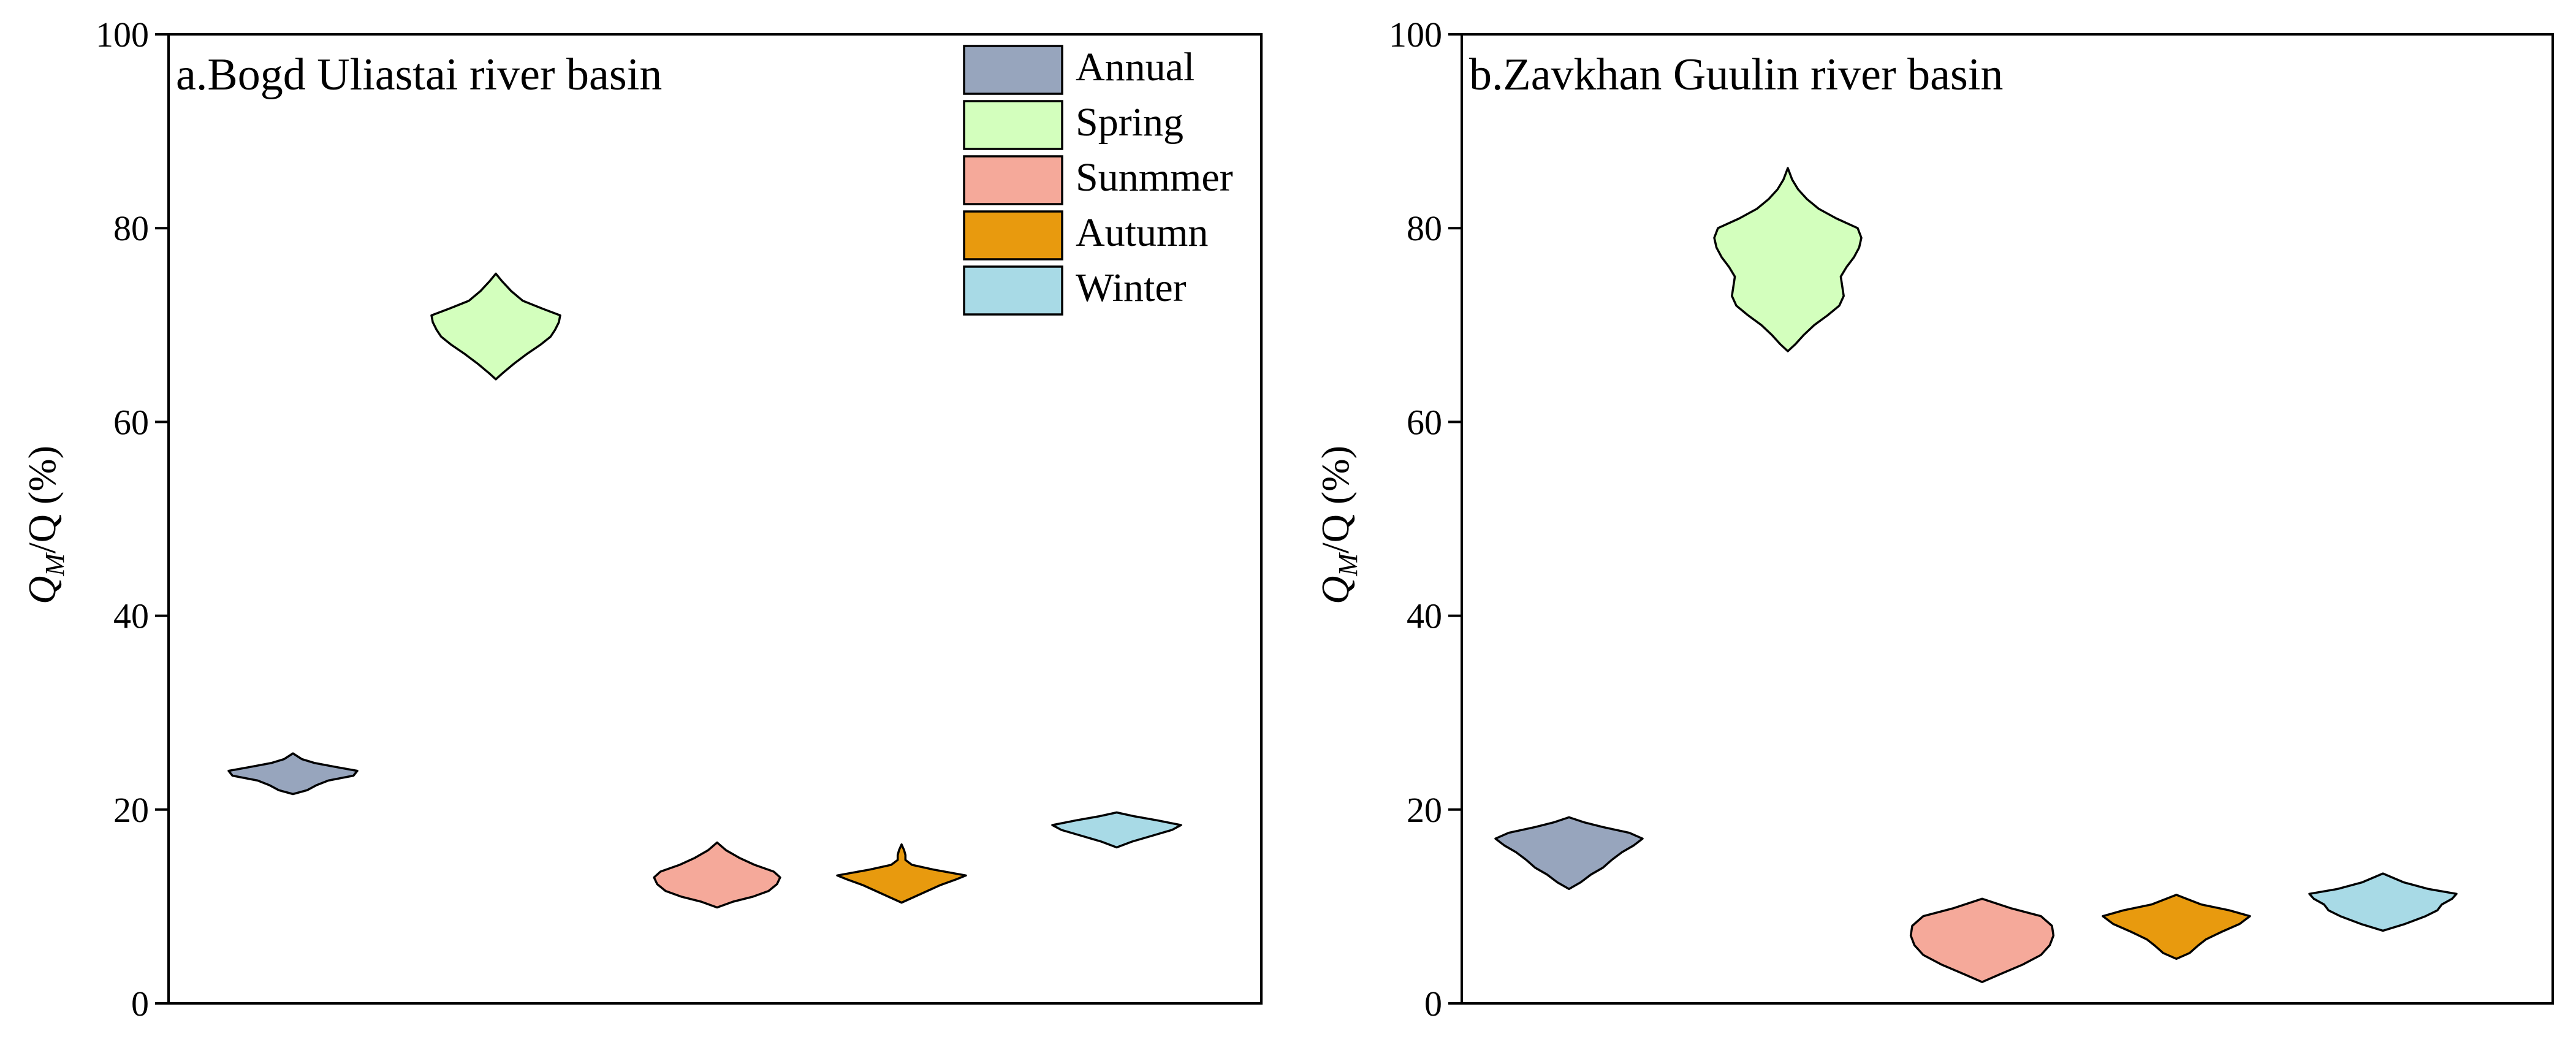 The width and height of the screenshot is (2576, 1042). What do you see at coordinates (1013, 290) in the screenshot?
I see `legend-swatch-winter` at bounding box center [1013, 290].